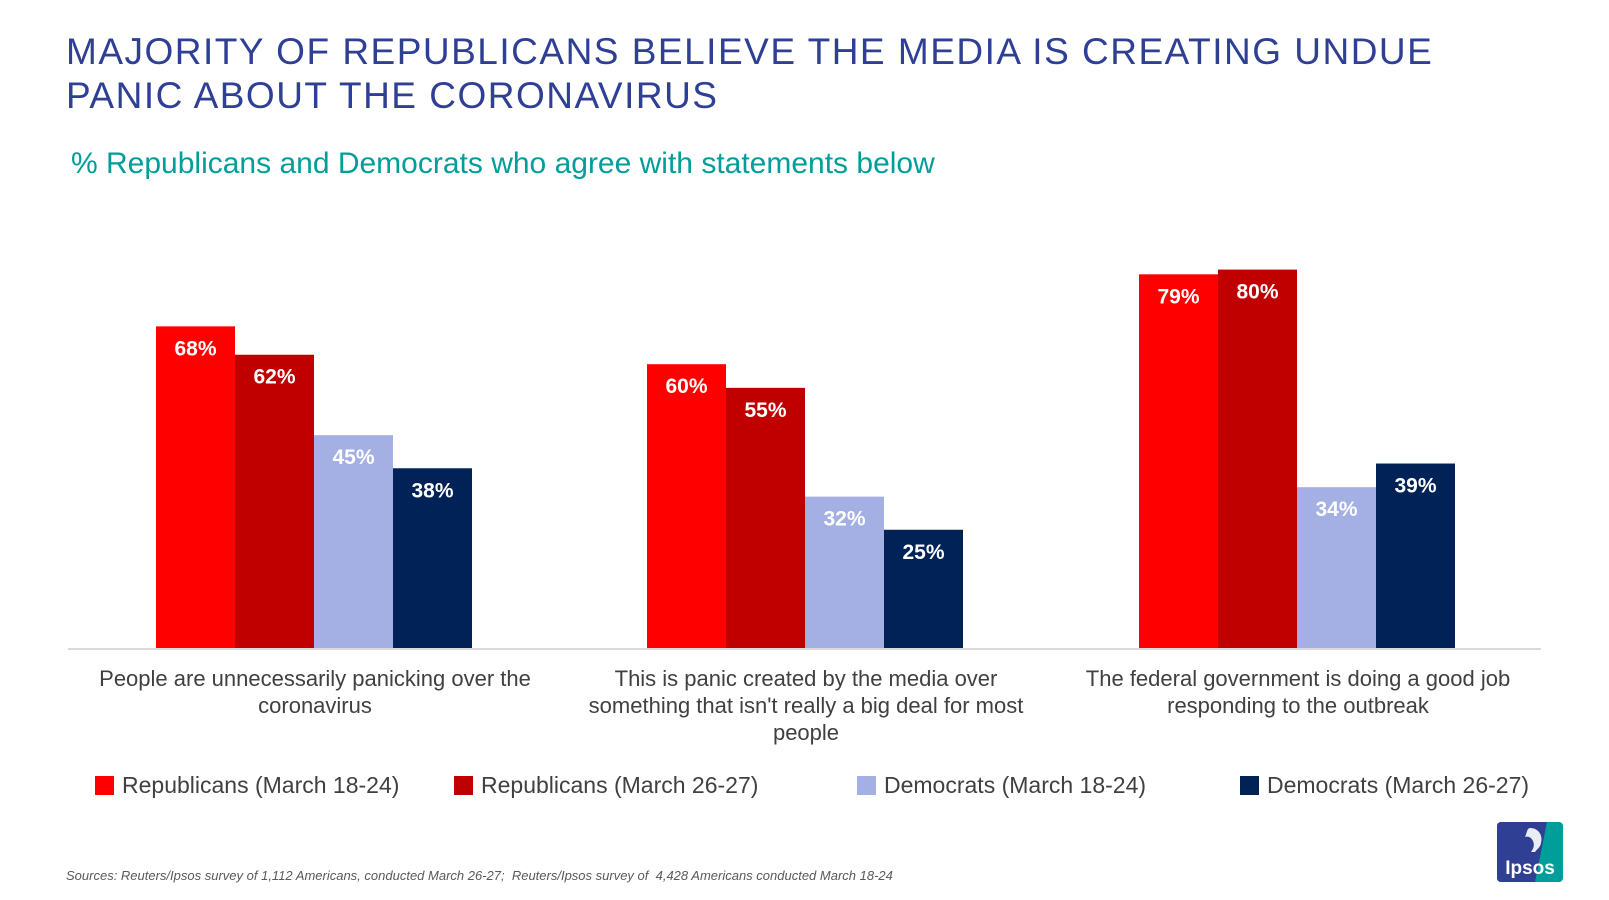 The image size is (1609, 900). What do you see at coordinates (806, 678) in the screenshot?
I see `category-label-2-line-1: This is panic created by the media over` at bounding box center [806, 678].